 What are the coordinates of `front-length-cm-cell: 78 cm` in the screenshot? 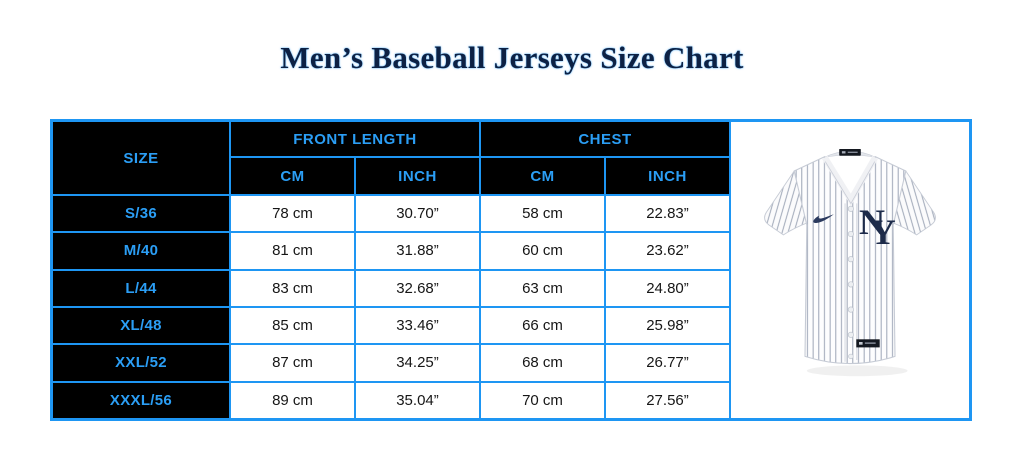 It's located at (292, 214).